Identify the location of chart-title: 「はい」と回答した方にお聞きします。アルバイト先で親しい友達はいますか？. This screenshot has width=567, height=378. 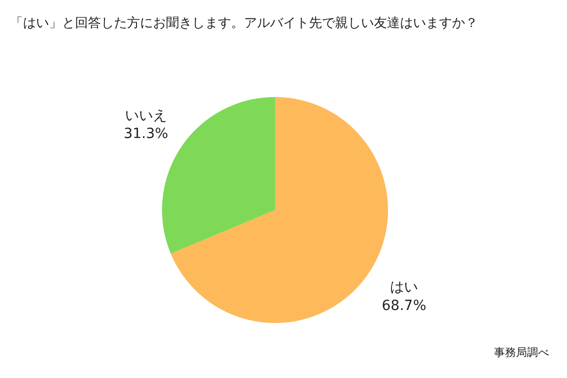
(244, 23).